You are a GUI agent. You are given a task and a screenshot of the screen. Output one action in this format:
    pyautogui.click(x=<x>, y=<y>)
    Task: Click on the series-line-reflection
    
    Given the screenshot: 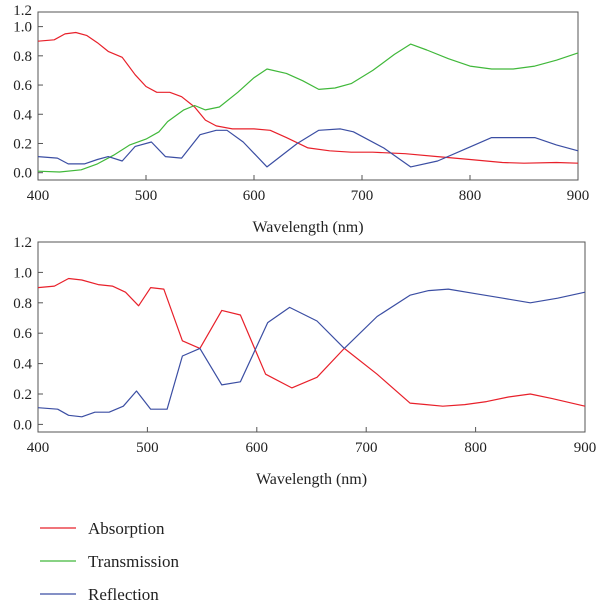 What is the action you would take?
    pyautogui.click(x=308, y=148)
    